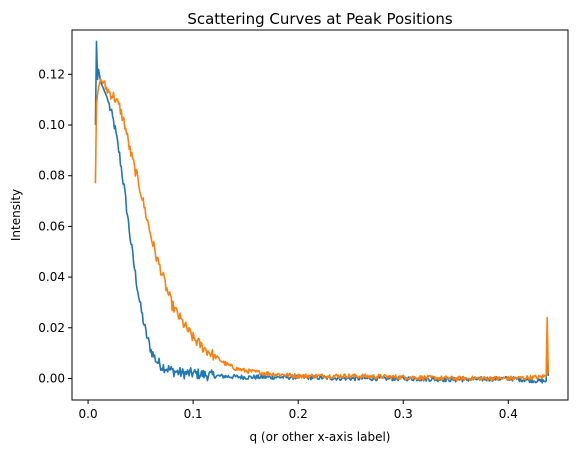  I want to click on x-tick-label: 0.4, so click(508, 414).